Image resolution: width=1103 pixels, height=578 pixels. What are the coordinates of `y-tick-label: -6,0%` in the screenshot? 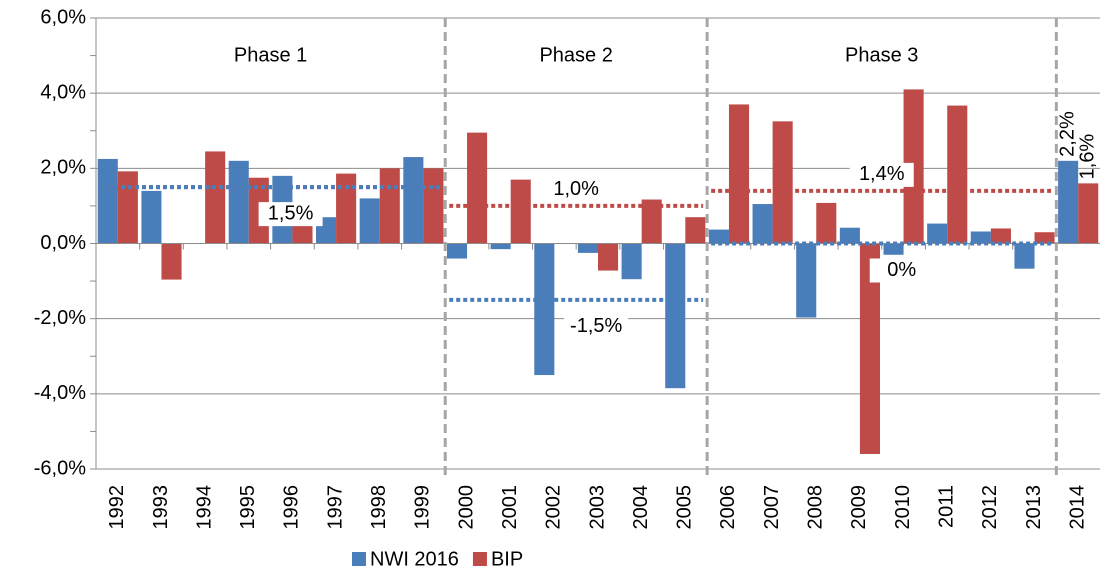 It's located at (60, 468).